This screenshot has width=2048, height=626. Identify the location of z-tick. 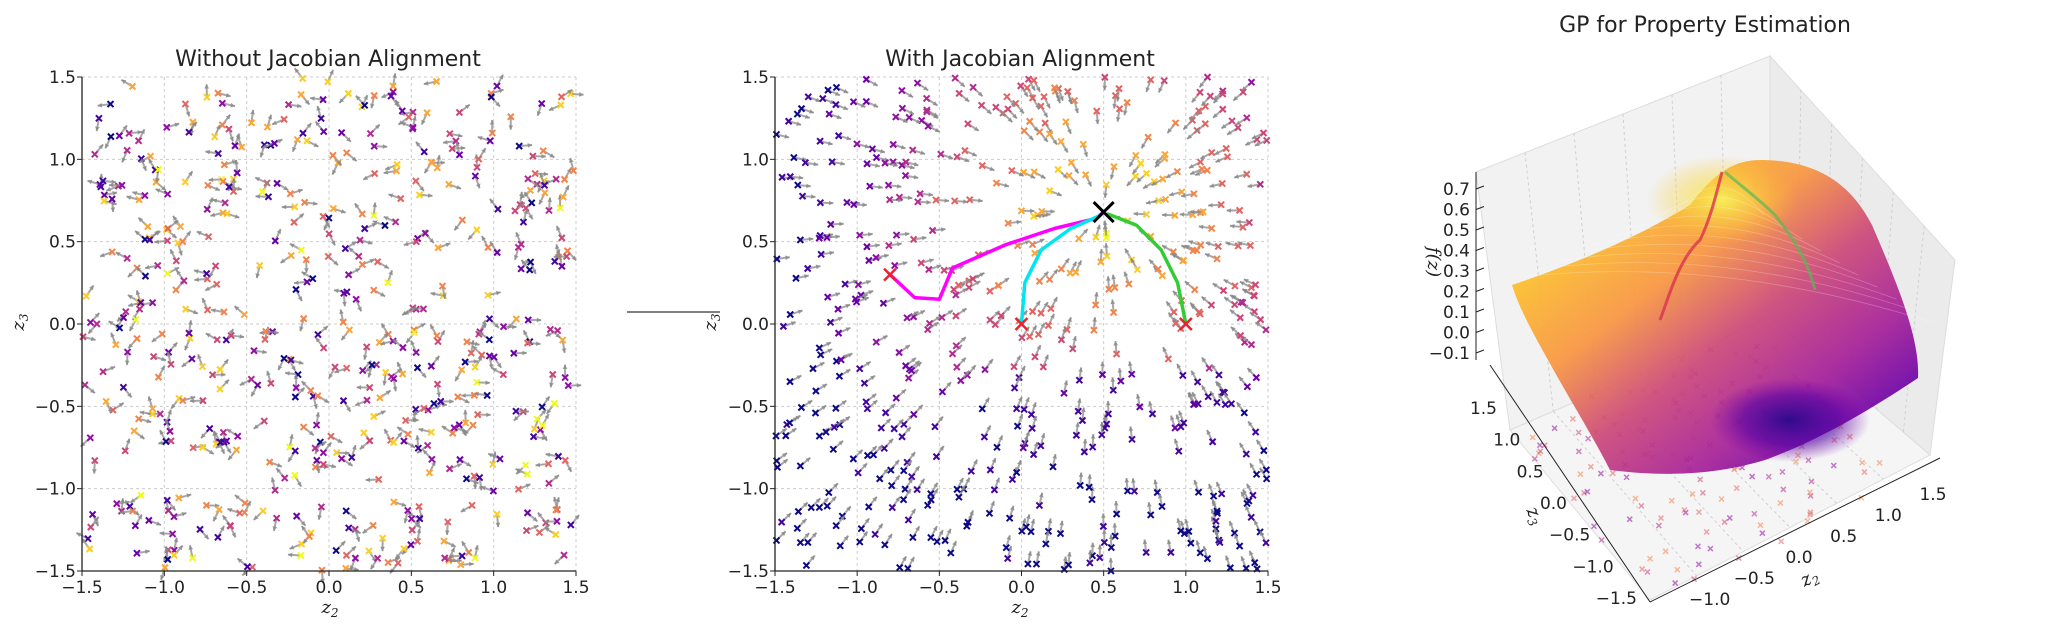
(1480, 208).